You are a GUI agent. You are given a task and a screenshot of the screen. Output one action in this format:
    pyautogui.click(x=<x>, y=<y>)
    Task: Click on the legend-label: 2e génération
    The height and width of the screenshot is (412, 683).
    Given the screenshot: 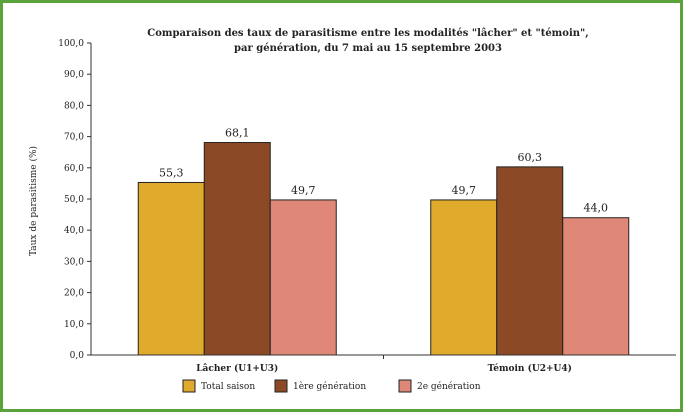 What is the action you would take?
    pyautogui.click(x=449, y=386)
    